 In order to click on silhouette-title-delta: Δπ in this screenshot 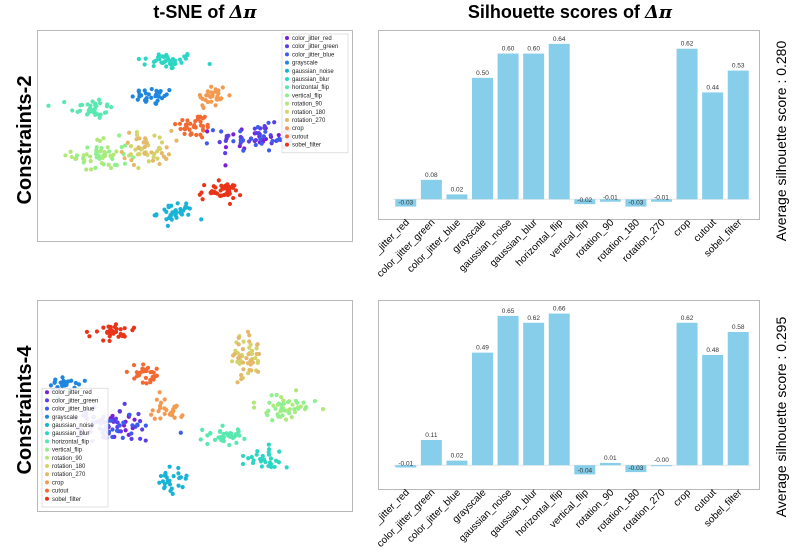, I will do `click(658, 12)`.